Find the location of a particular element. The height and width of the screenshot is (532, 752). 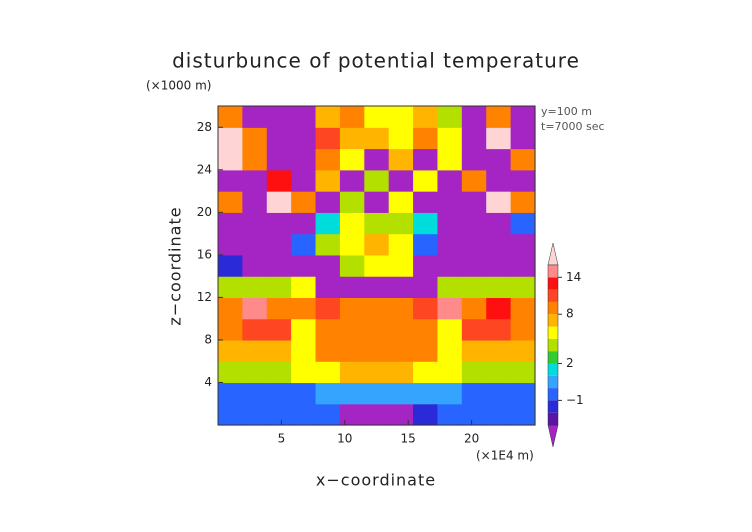

colorbar-label: −1 is located at coordinates (575, 400).